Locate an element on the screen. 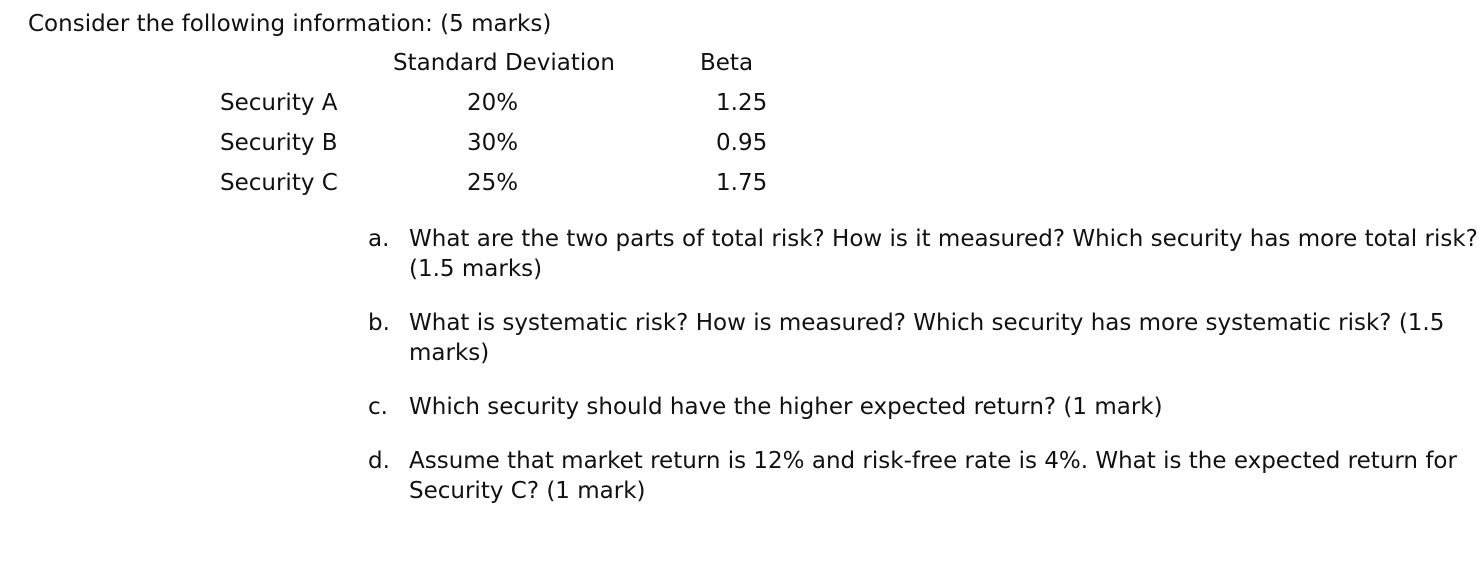 Image resolution: width=1484 pixels, height=574 pixels. row-a-beta: 1.25 is located at coordinates (742, 103).